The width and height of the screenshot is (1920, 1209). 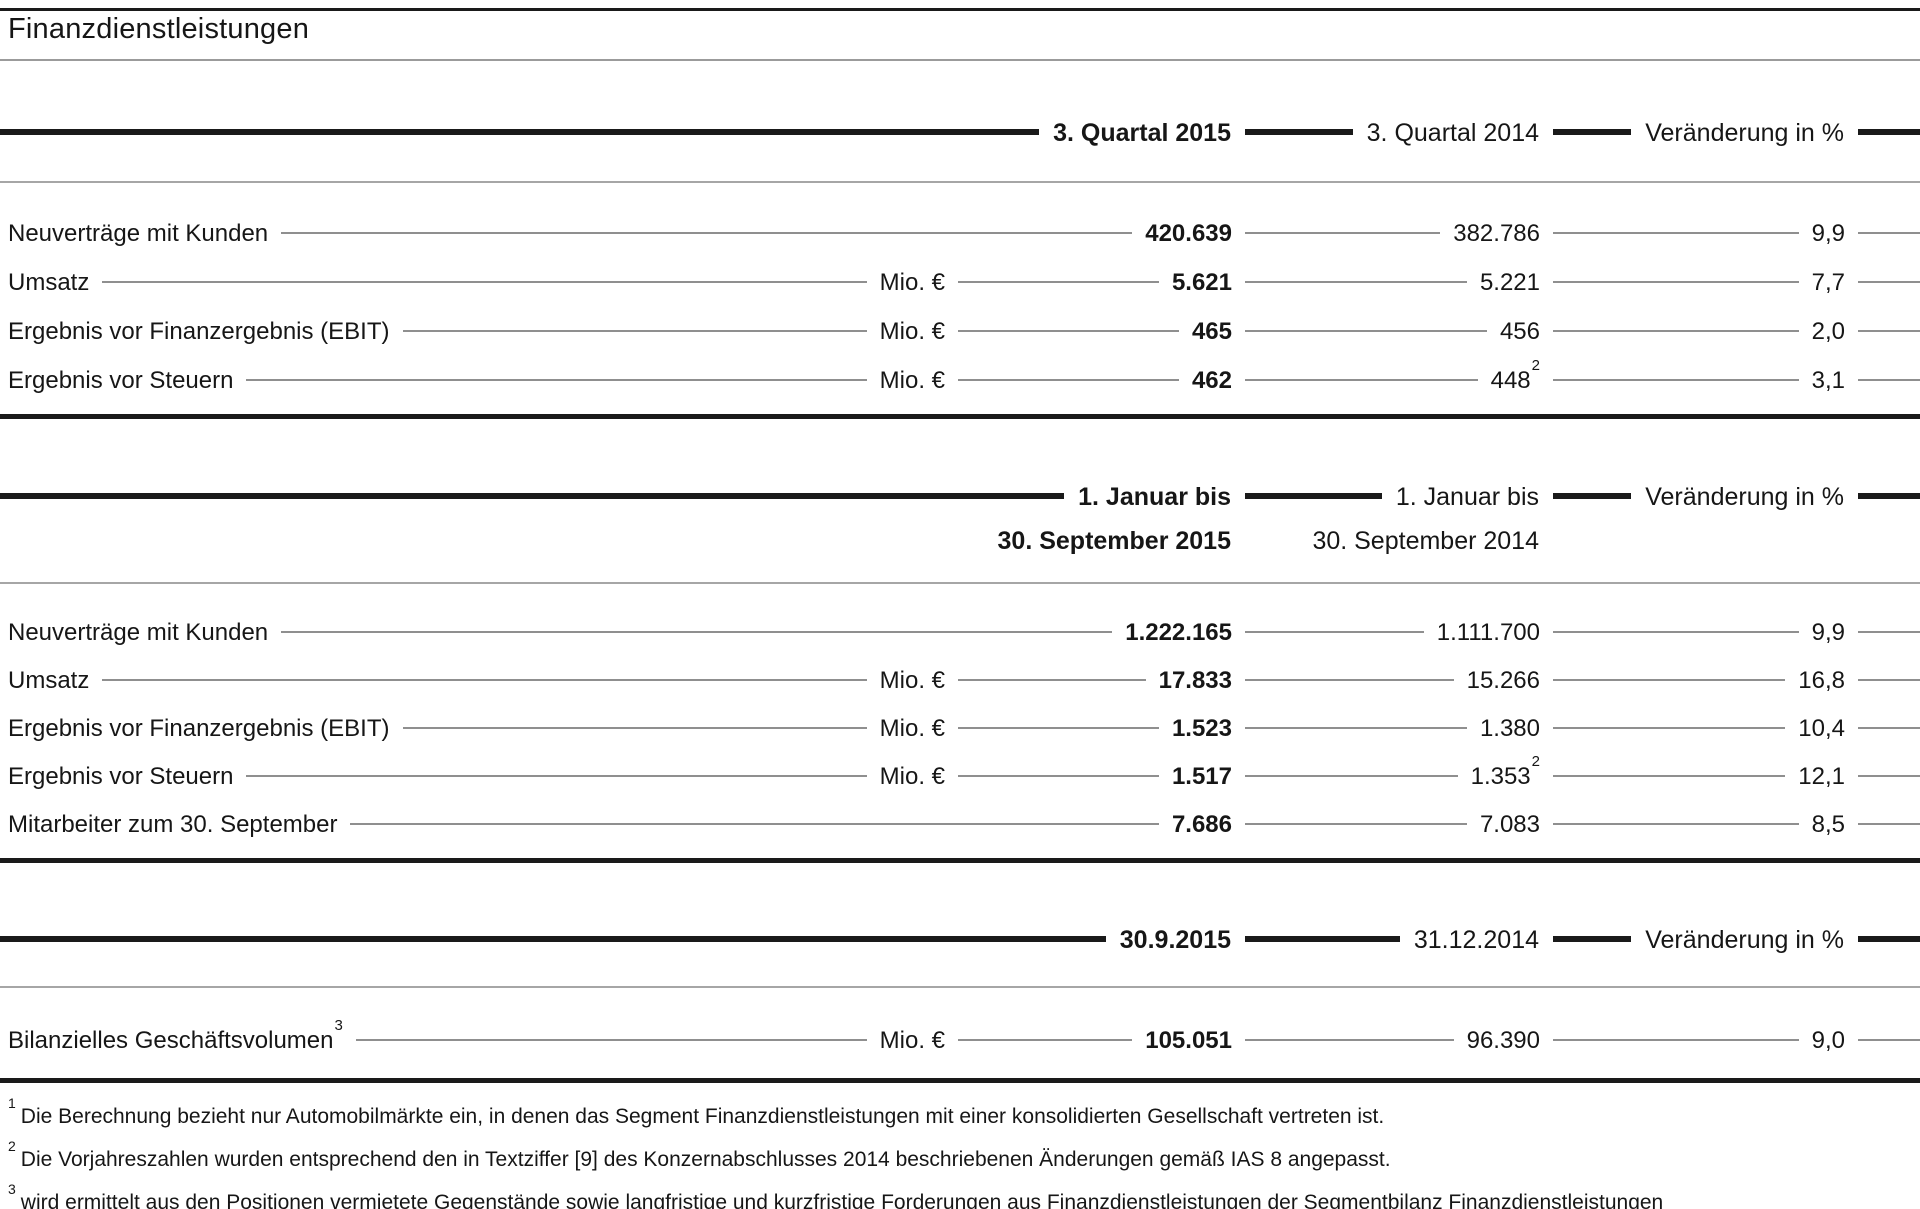 What do you see at coordinates (12, 1189) in the screenshot?
I see `footnote-marker: 3` at bounding box center [12, 1189].